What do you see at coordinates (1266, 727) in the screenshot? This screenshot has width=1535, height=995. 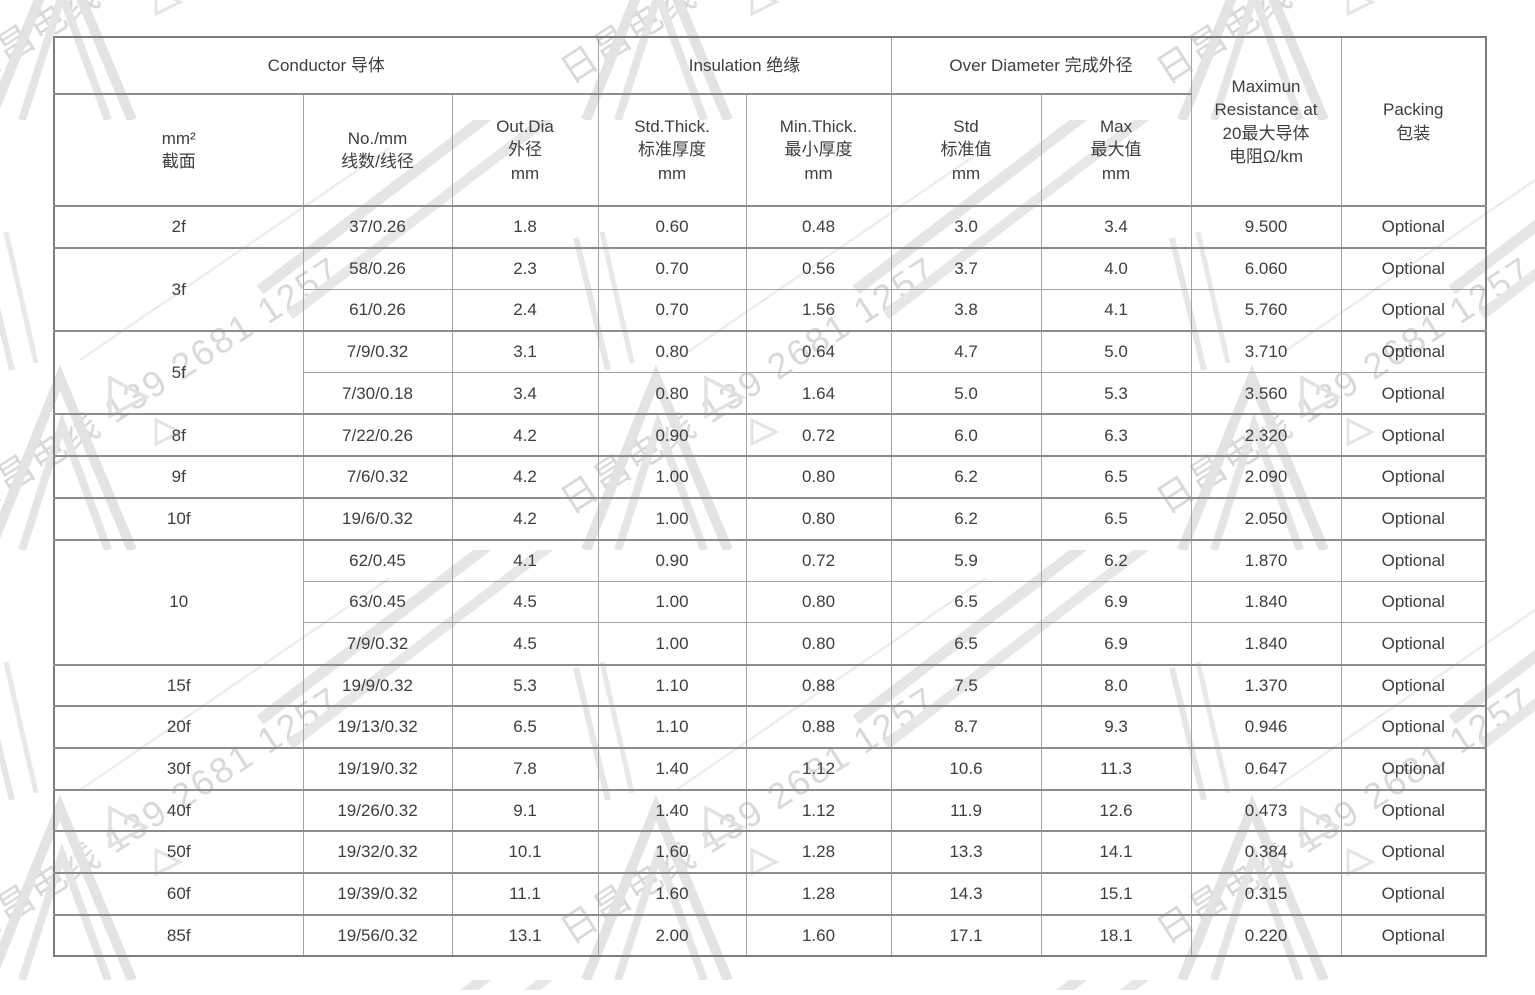 I see `table-cell: 0.946` at bounding box center [1266, 727].